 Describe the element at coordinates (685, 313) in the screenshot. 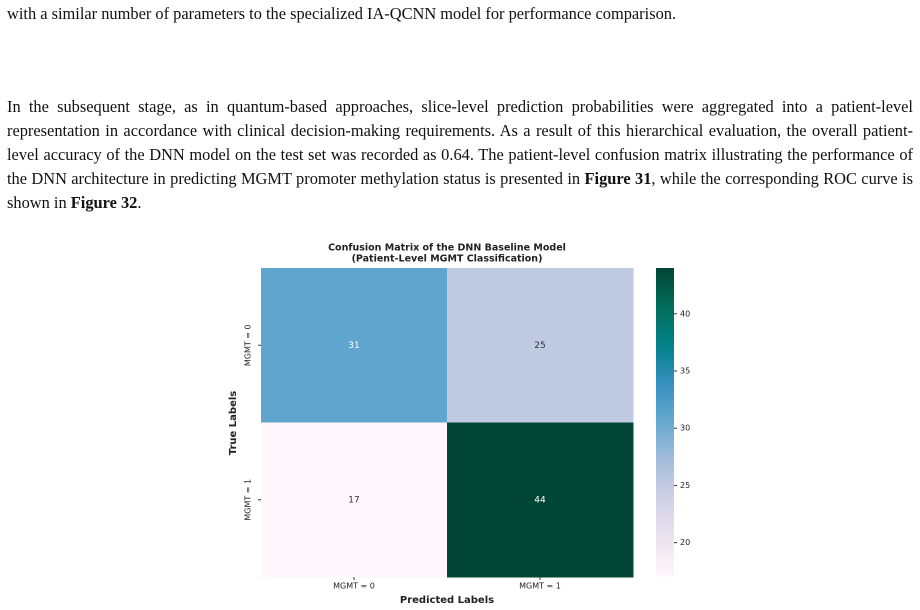

I see `colorbar-tick-label: 40` at that location.